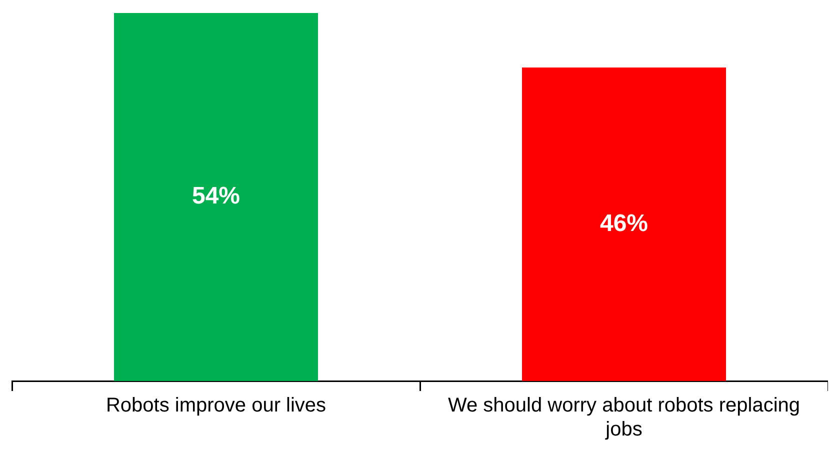  Describe the element at coordinates (624, 223) in the screenshot. I see `data-label: 46%` at that location.